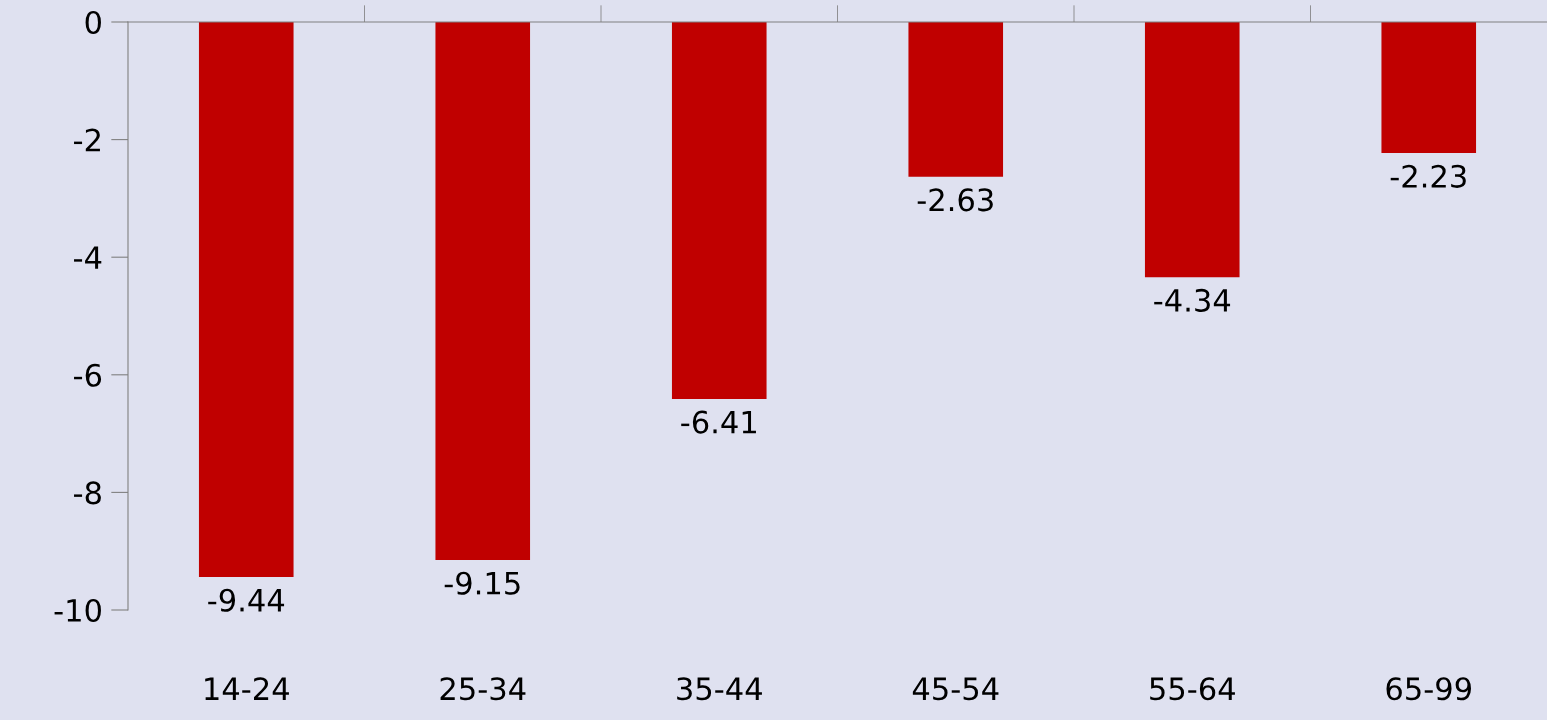  Describe the element at coordinates (87, 140) in the screenshot. I see `y-tick-label: -2` at that location.